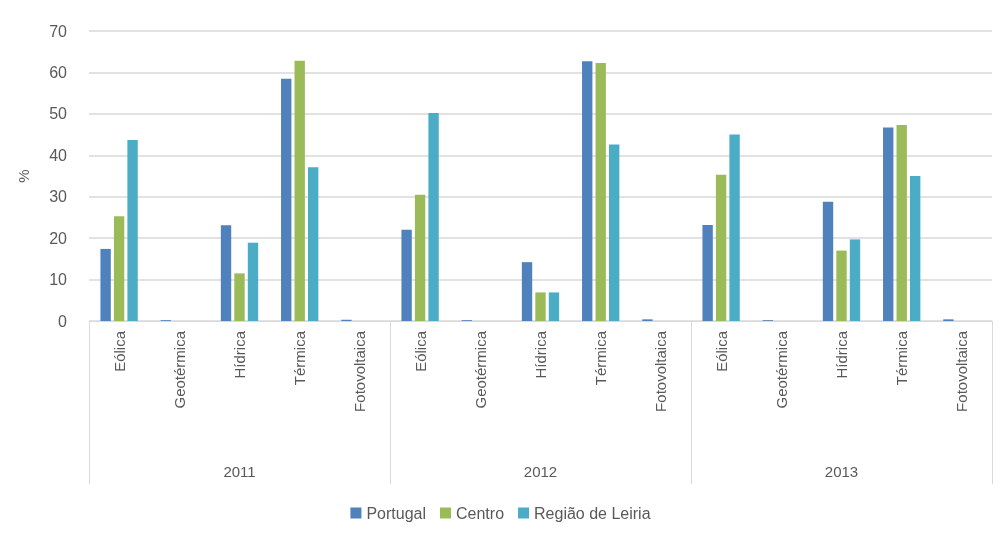 This screenshot has height=536, width=1001. Describe the element at coordinates (23, 176) in the screenshot. I see `y-axis-title: %` at that location.